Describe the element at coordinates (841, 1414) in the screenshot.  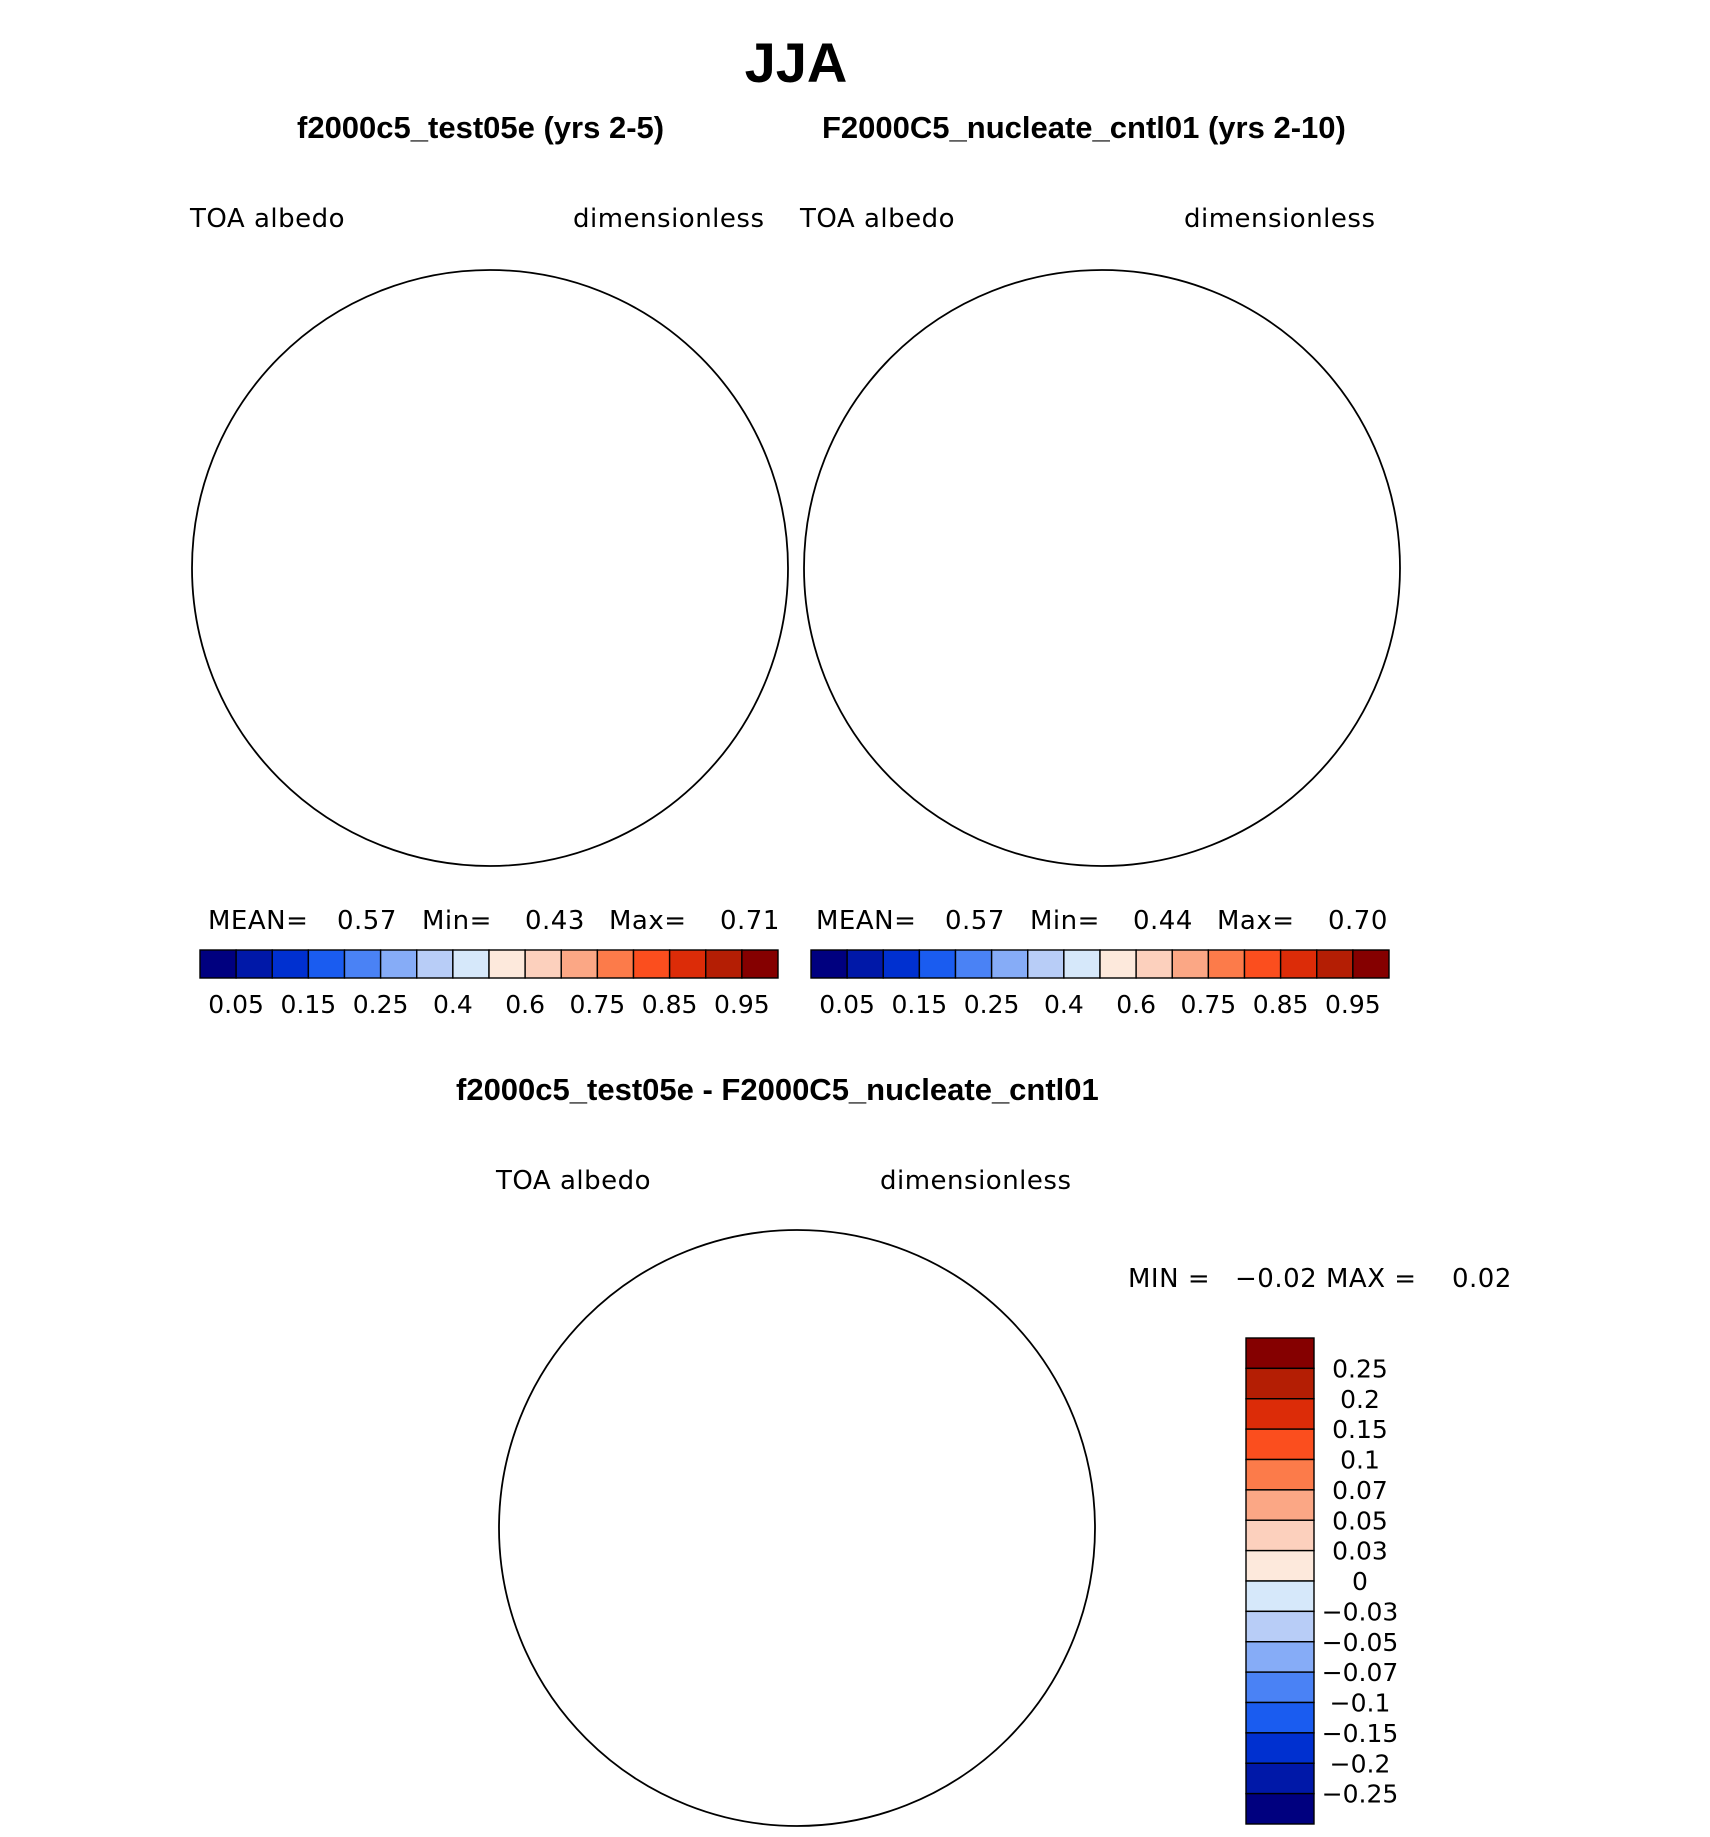
I see `difference-patch-north` at that location.